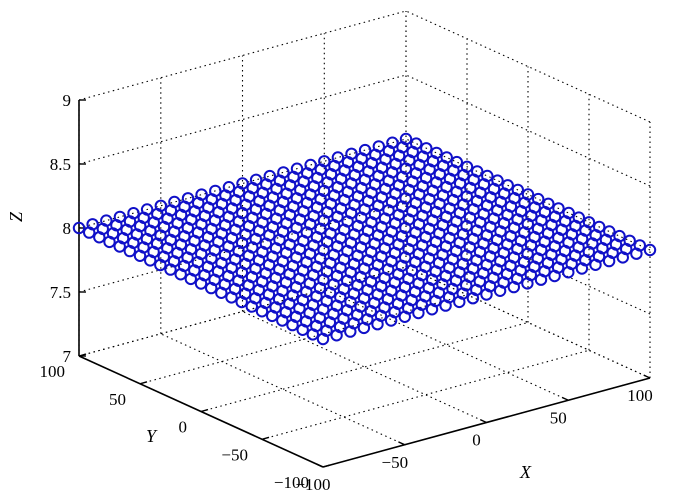 The height and width of the screenshot is (498, 700). Describe the element at coordinates (183, 427) in the screenshot. I see `y-tick-label: 0` at that location.